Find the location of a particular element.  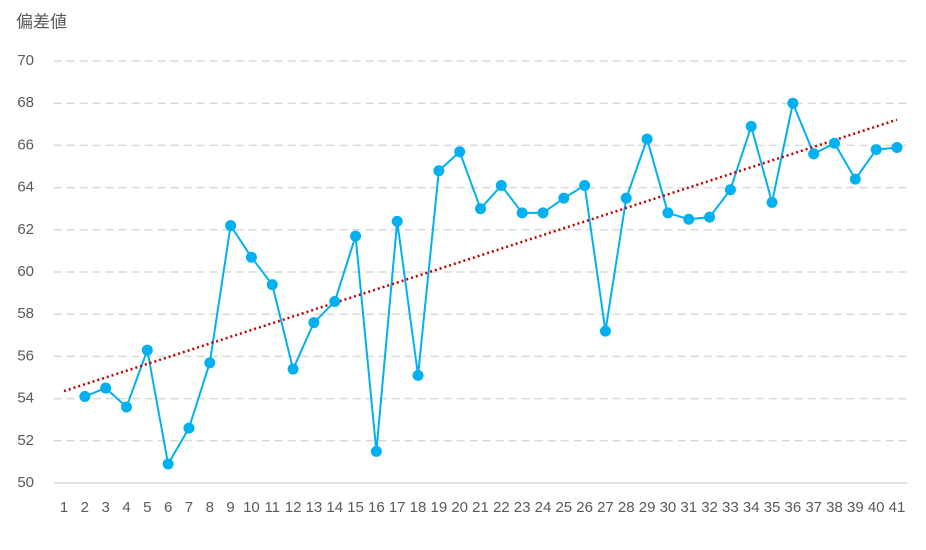

x-tick-label: 2 is located at coordinates (85, 507).